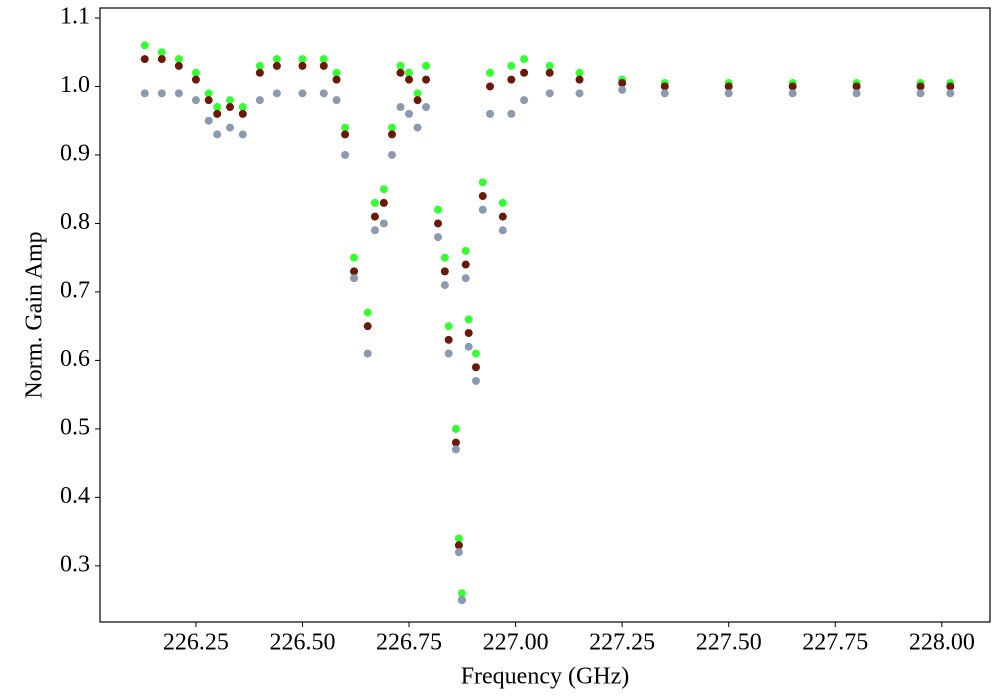 The height and width of the screenshot is (700, 1000). Describe the element at coordinates (622, 643) in the screenshot. I see `x-tick-label: 227.25` at that location.